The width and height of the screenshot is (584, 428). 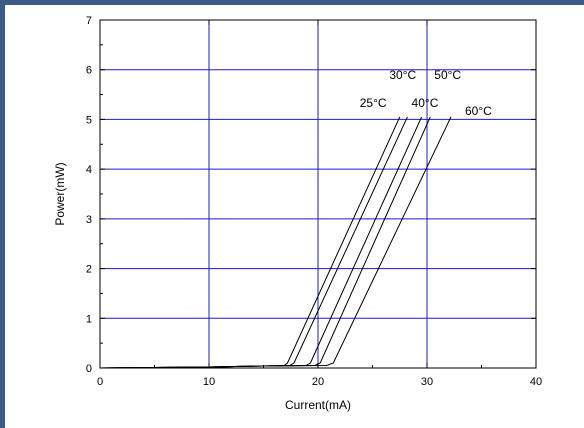 What do you see at coordinates (89, 270) in the screenshot?
I see `y-tick-label: 2` at bounding box center [89, 270].